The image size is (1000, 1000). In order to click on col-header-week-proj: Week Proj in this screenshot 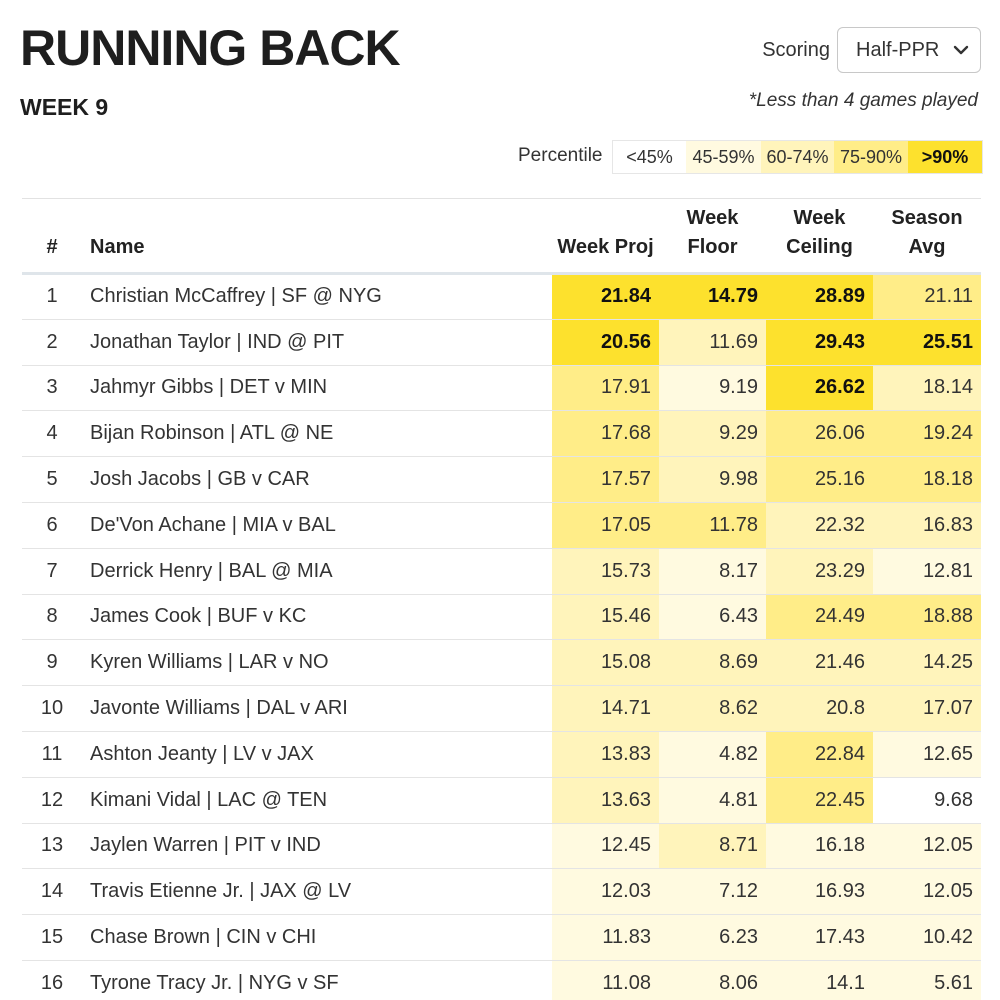, I will do `click(605, 247)`.